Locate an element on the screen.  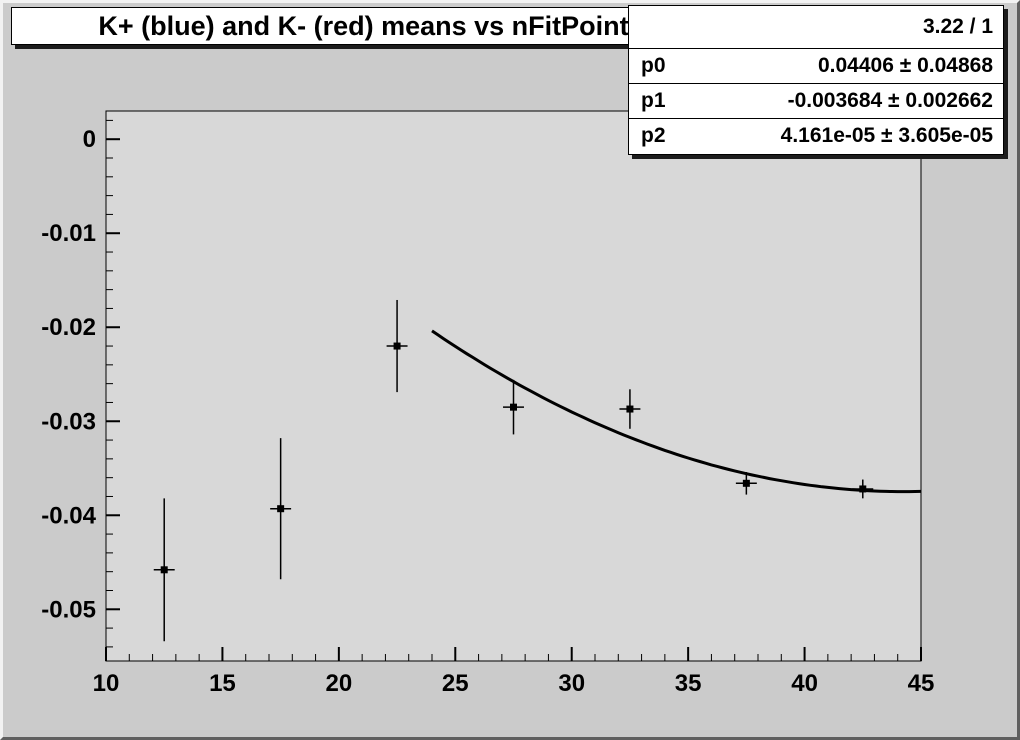
x-tick-label: 20 is located at coordinates (339, 683).